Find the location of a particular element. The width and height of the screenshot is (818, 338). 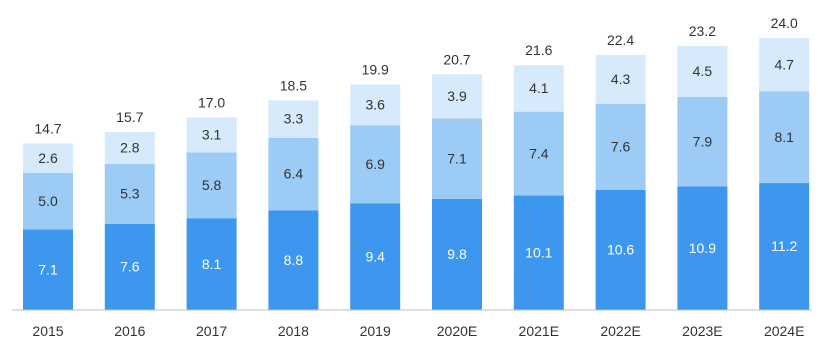

data-label-2021E-s1: 10.1 is located at coordinates (538, 252).